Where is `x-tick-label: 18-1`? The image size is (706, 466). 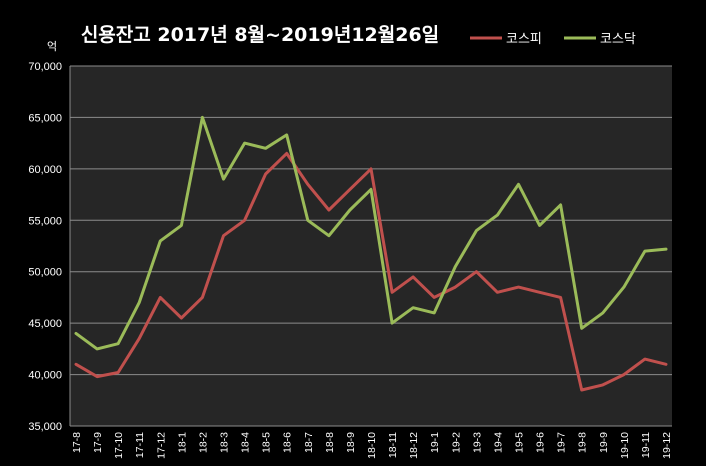 x-tick-label: 18-1 is located at coordinates (182, 442).